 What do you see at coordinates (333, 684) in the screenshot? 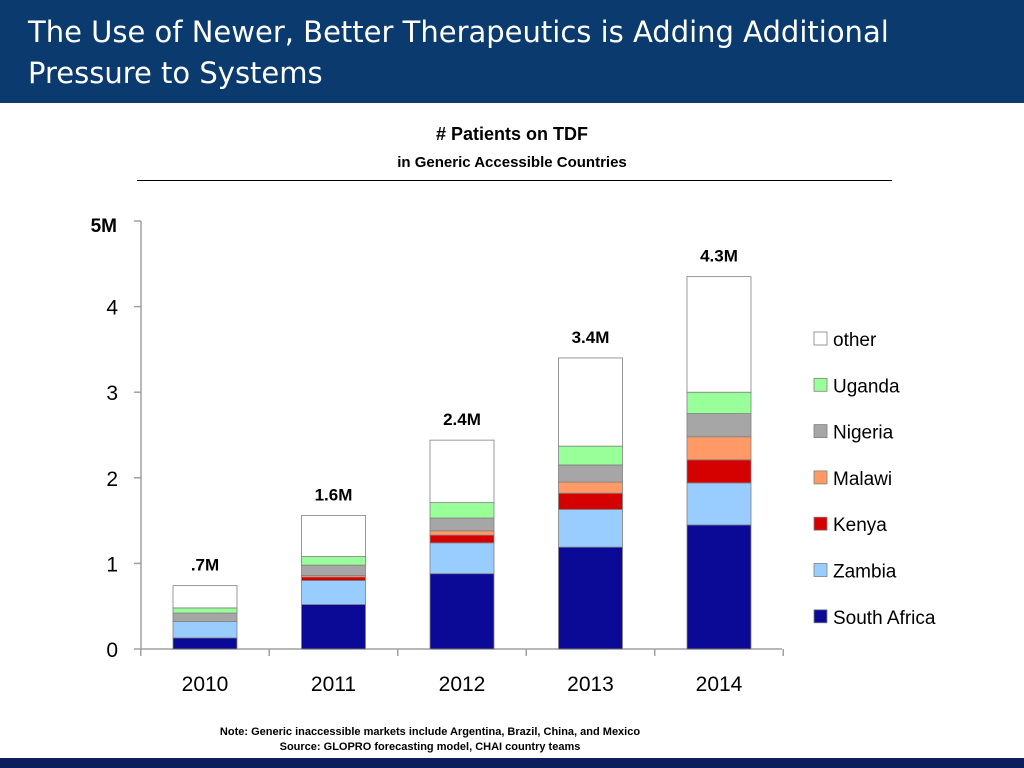
I see `x-tick-label: 2011` at bounding box center [333, 684].